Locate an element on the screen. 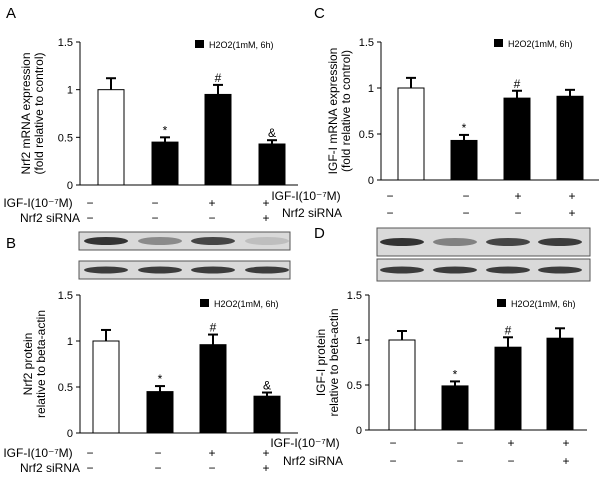 The image size is (600, 484). y-axis-label: IGF-I proteinrelative to beta-actin is located at coordinates (327, 362).